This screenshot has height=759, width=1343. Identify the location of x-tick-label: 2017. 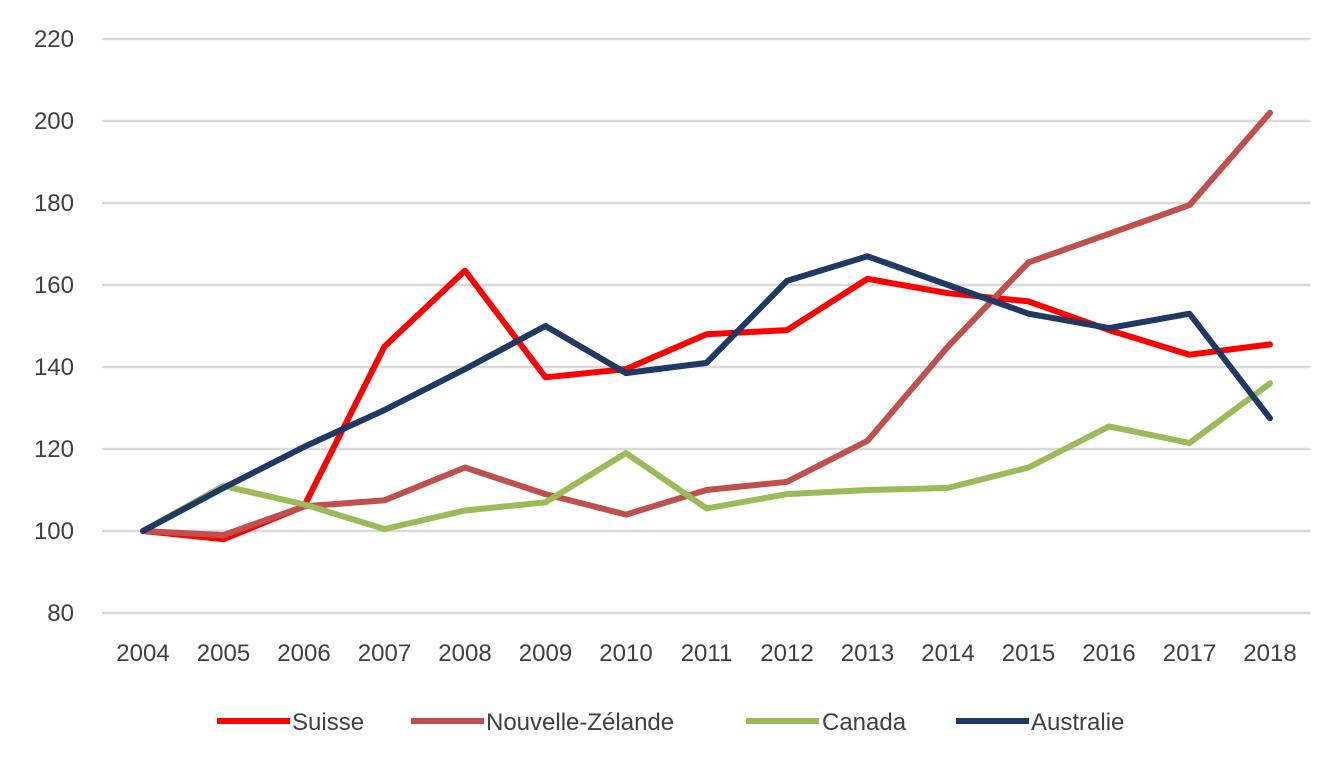
(1189, 653).